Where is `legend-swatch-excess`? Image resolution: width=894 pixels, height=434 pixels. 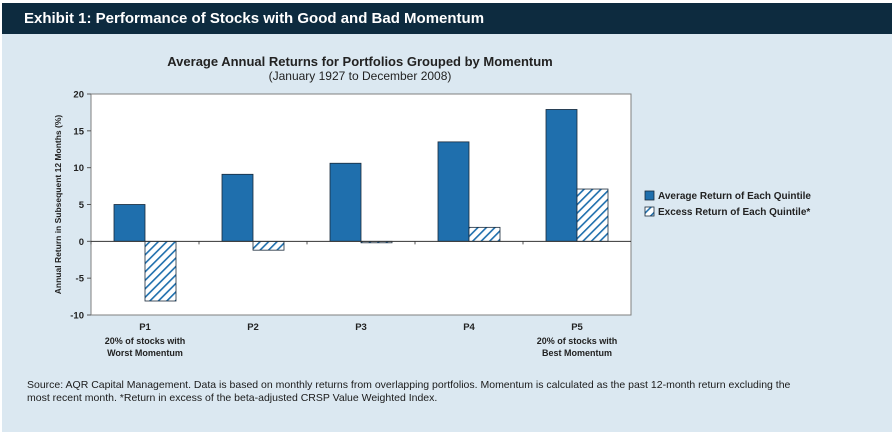 legend-swatch-excess is located at coordinates (649, 211).